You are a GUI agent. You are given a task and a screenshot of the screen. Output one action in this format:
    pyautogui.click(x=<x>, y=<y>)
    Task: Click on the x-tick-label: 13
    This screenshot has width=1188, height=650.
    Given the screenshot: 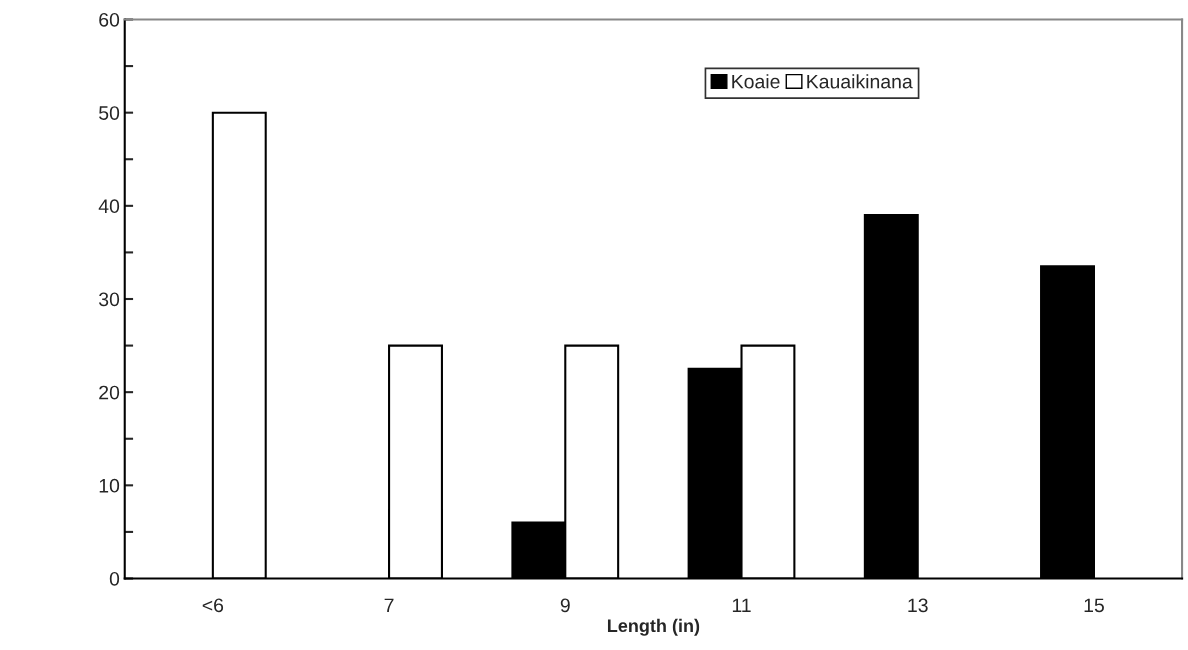 What is the action you would take?
    pyautogui.click(x=918, y=605)
    